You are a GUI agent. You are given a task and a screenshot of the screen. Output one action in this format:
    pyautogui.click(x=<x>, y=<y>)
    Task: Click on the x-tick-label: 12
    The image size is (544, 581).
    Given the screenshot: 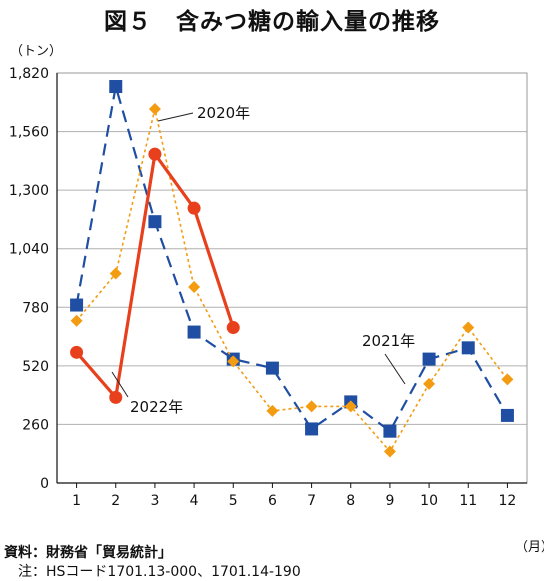 What is the action you would take?
    pyautogui.click(x=508, y=501)
    